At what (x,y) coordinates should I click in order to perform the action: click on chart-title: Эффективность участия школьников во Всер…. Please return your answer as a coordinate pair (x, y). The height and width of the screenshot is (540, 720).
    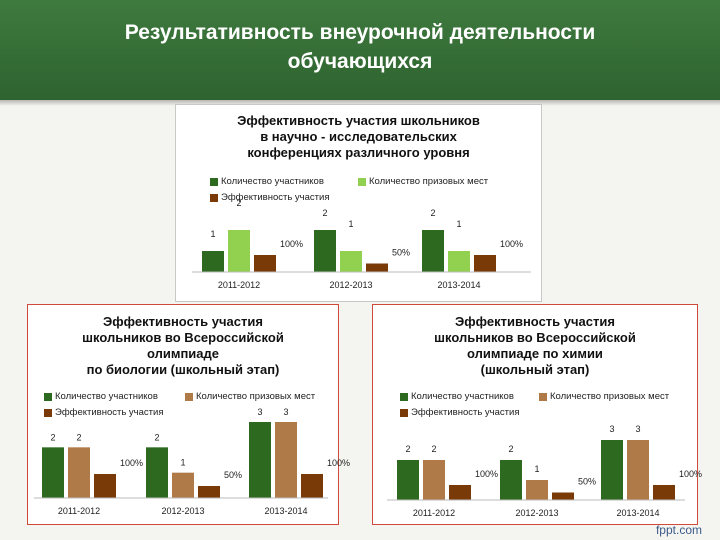
    Looking at the image, I should click on (183, 346).